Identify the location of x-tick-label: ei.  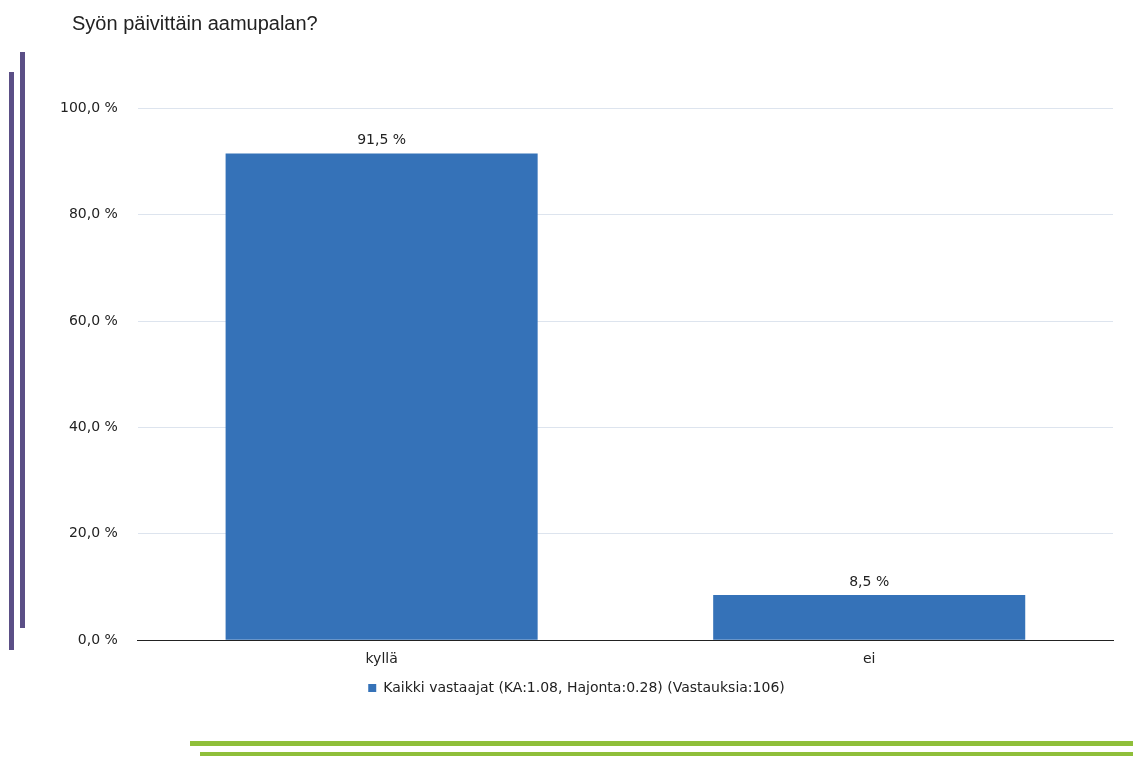
(869, 658).